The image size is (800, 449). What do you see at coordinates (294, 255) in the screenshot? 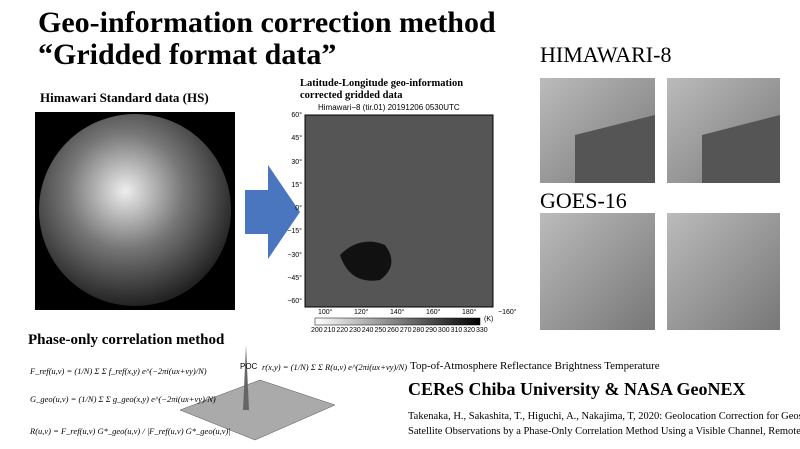
I see `lat-label: −30°` at bounding box center [294, 255].